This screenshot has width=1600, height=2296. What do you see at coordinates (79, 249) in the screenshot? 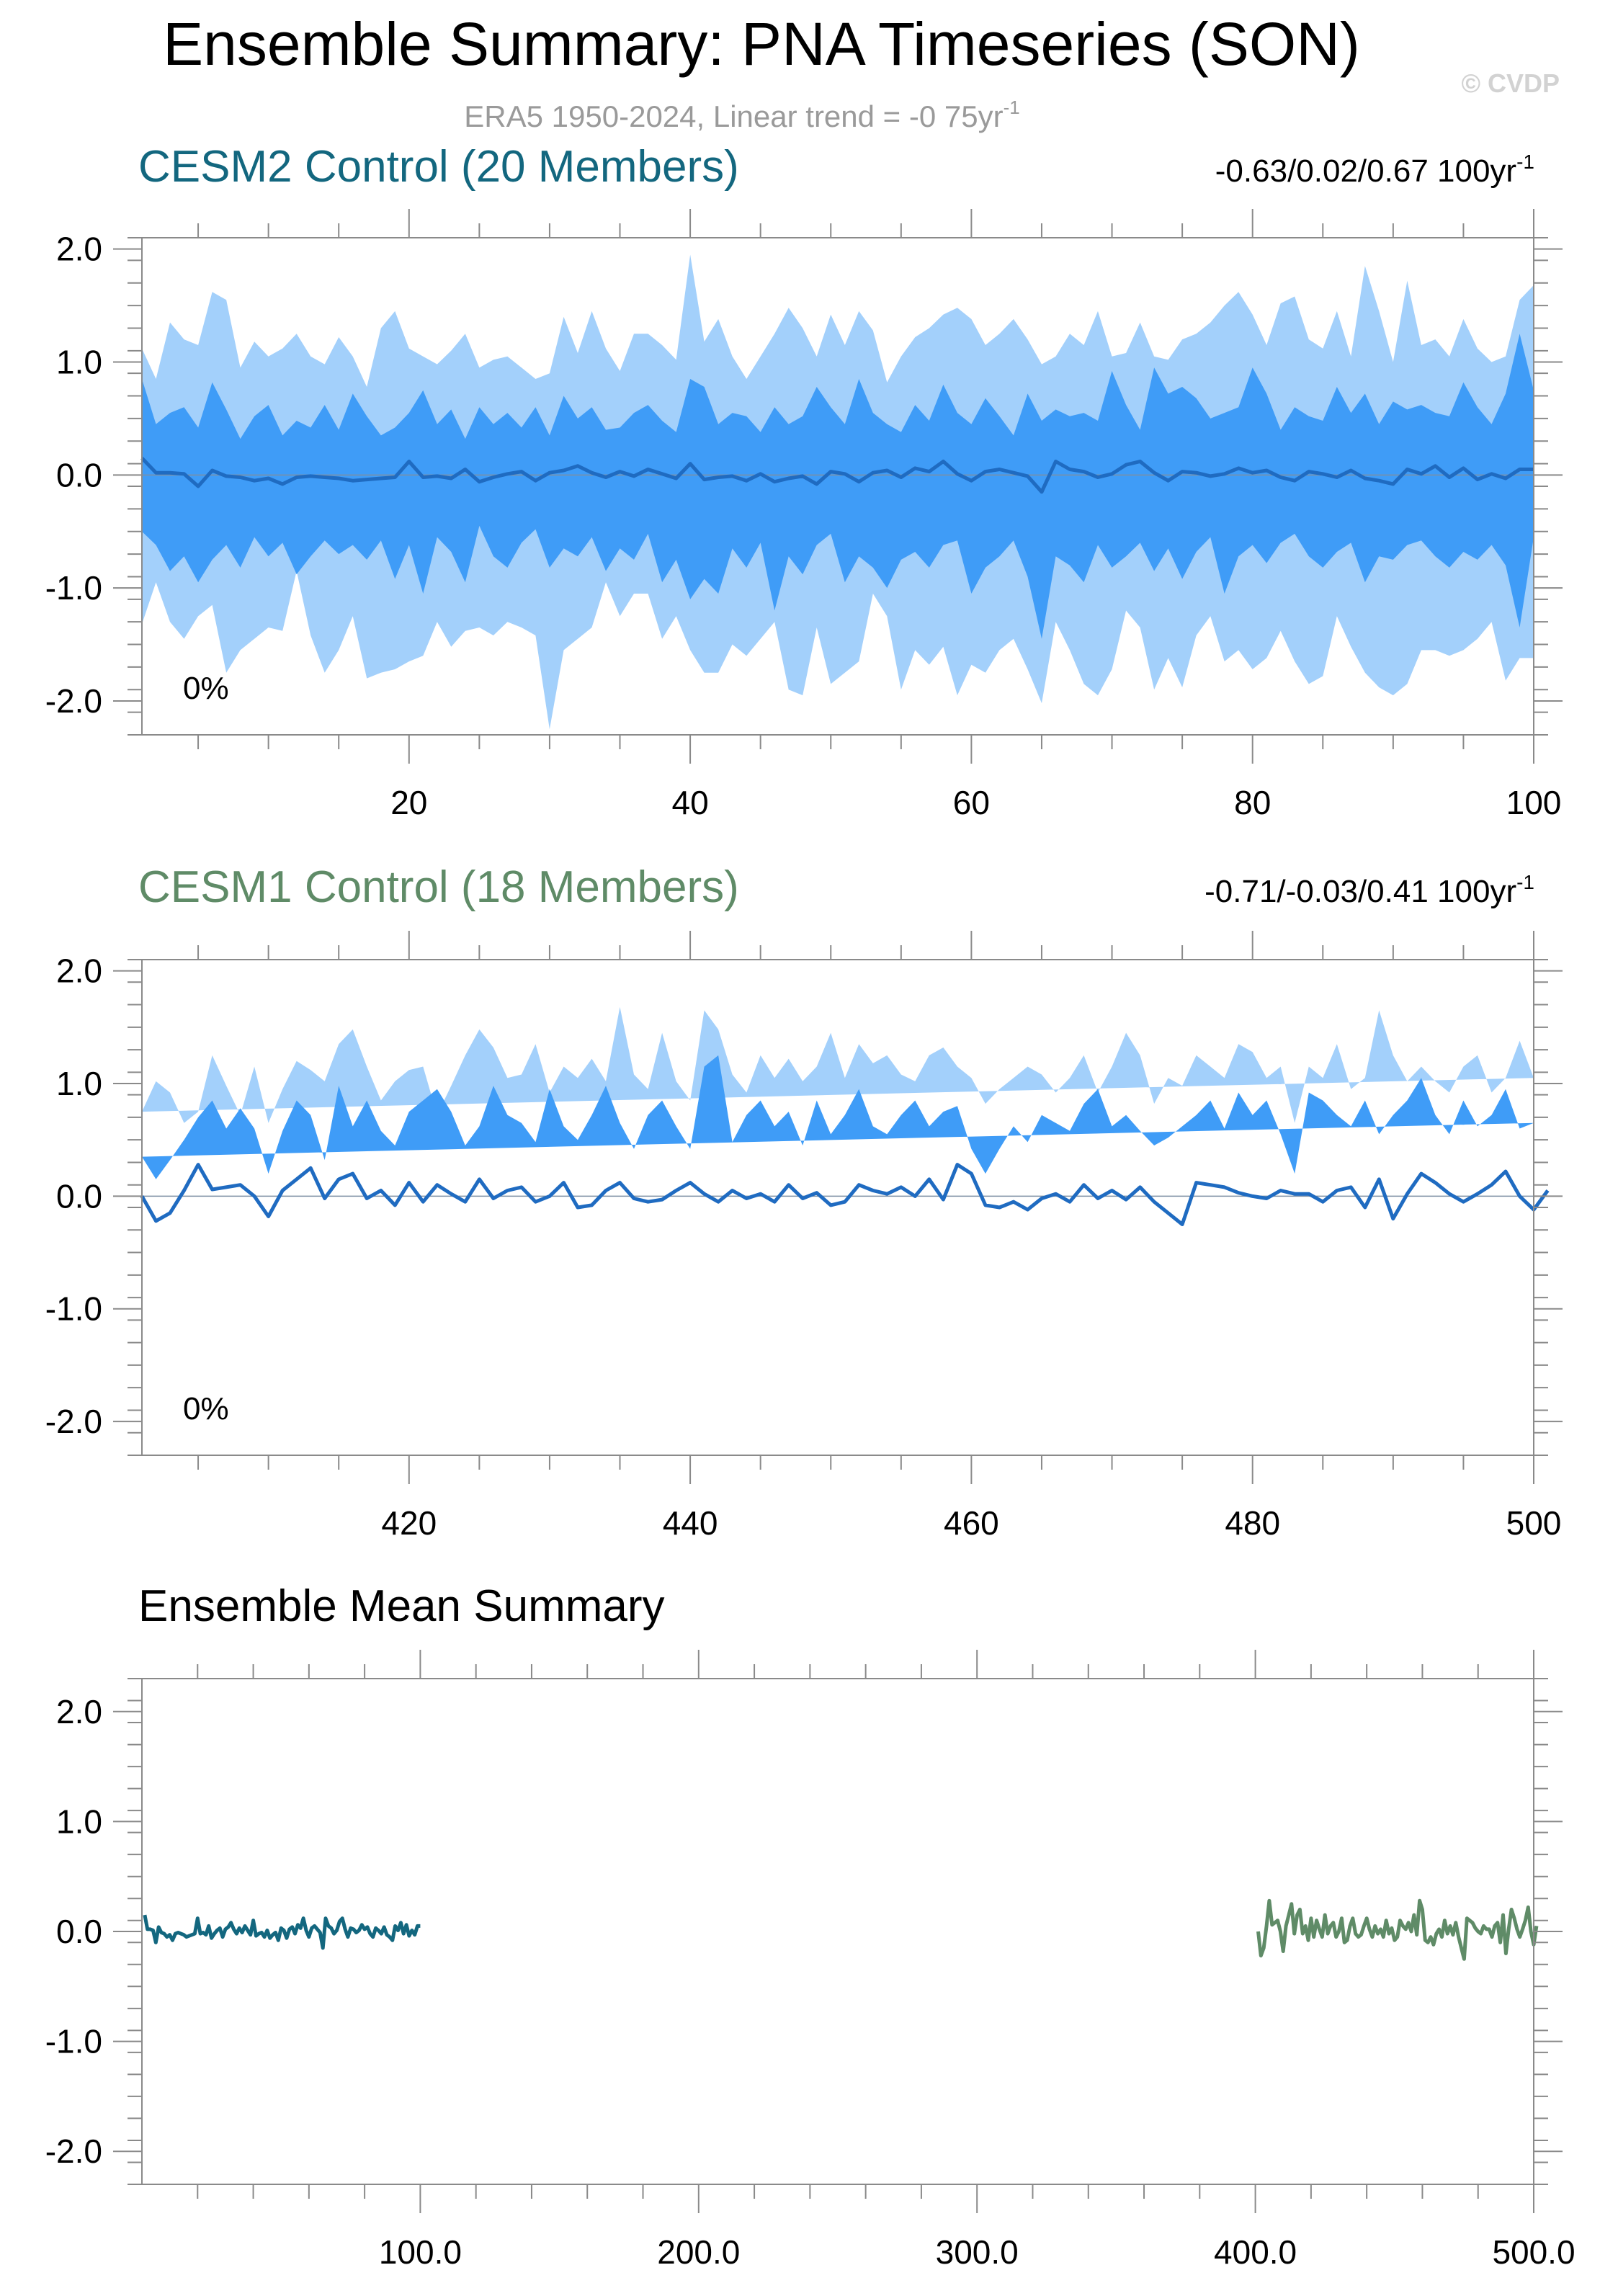
I see `cesm2-y-tick-label: 2.0` at bounding box center [79, 249].